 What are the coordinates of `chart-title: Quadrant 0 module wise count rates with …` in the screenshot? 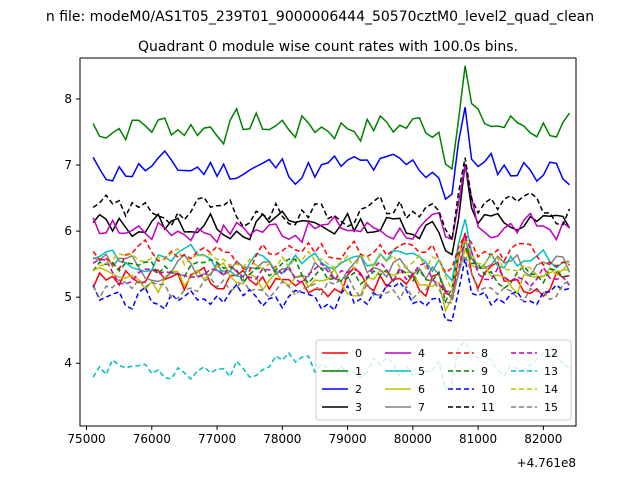 It's located at (328, 47).